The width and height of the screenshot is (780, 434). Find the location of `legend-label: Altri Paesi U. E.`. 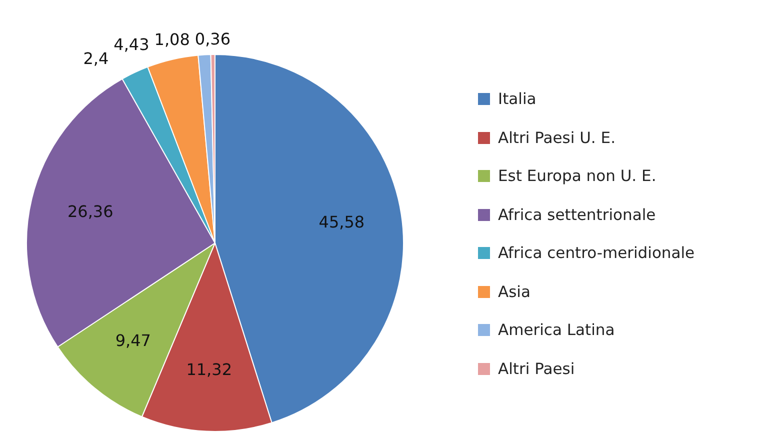

legend-label: Altri Paesi U. E. is located at coordinates (557, 137).